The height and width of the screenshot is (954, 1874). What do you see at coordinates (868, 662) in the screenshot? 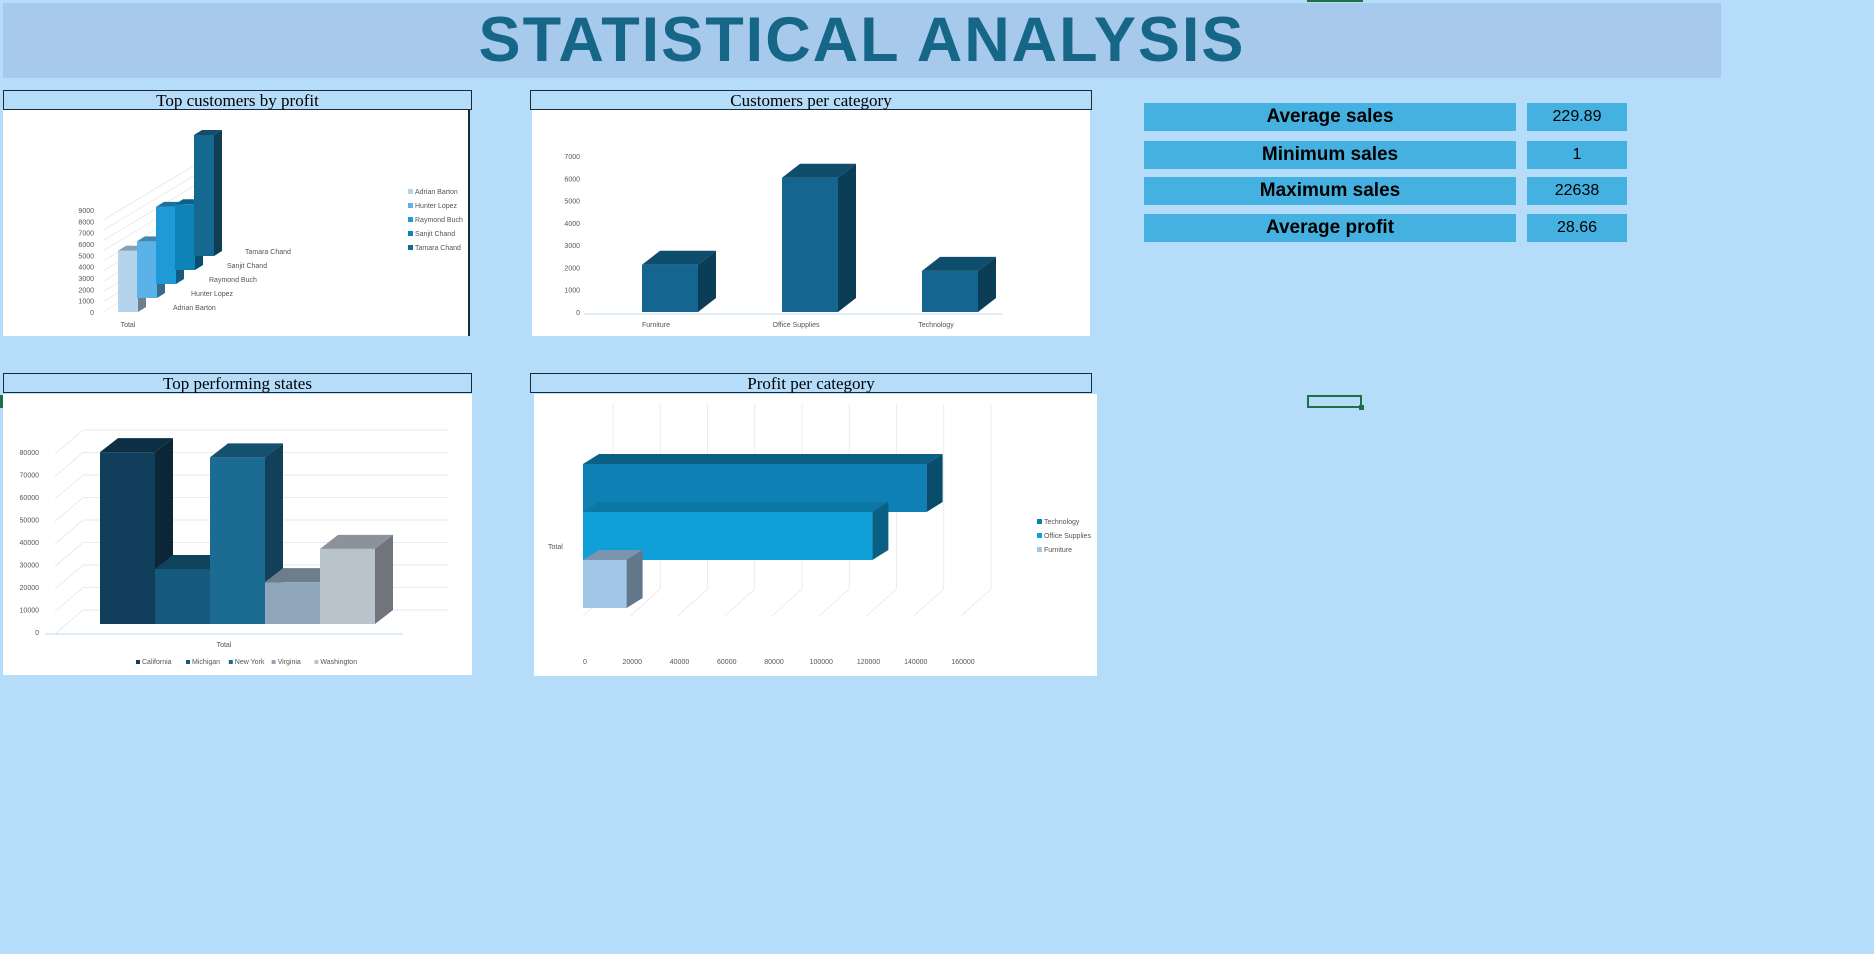
I see `x-tick-label: 120000` at bounding box center [868, 662].